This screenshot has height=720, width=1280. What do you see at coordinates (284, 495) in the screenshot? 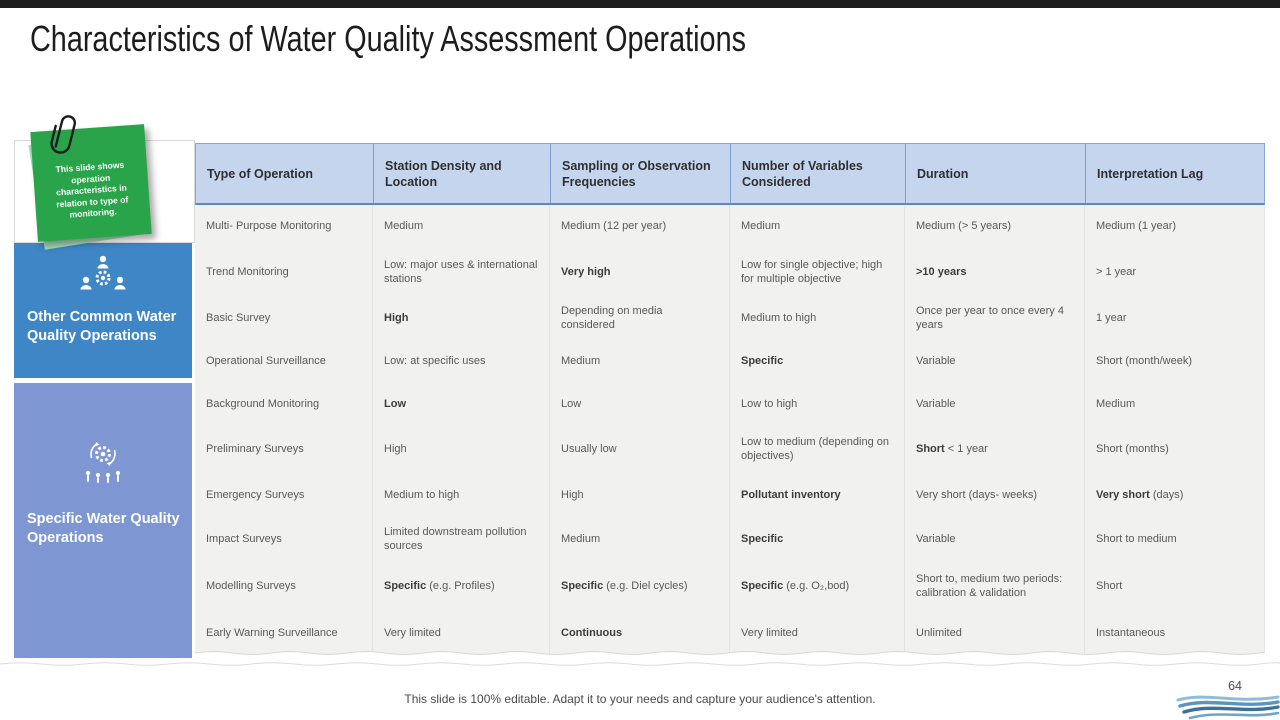
I see `table-cell: Emergency Surveys` at bounding box center [284, 495].